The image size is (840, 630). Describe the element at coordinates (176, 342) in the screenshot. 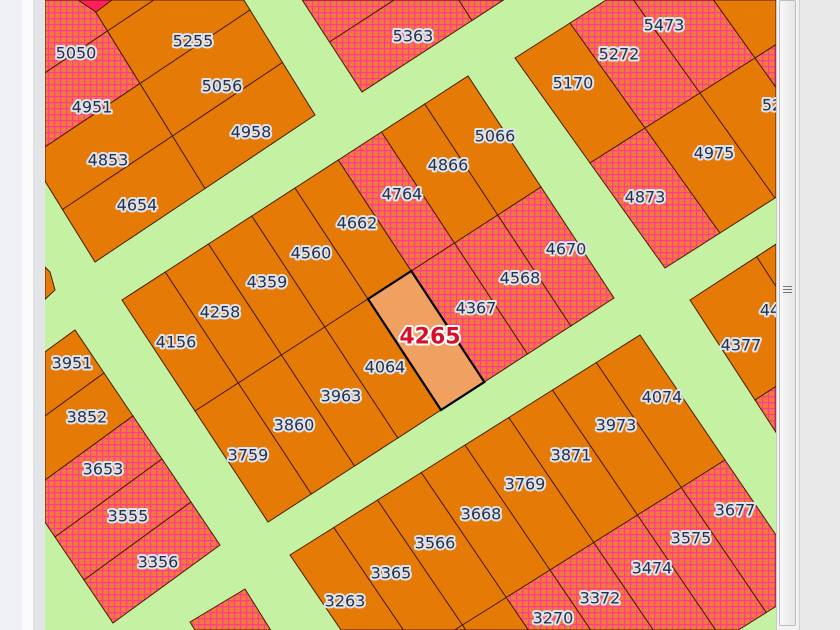

I see `parcel-label: 4156` at that location.